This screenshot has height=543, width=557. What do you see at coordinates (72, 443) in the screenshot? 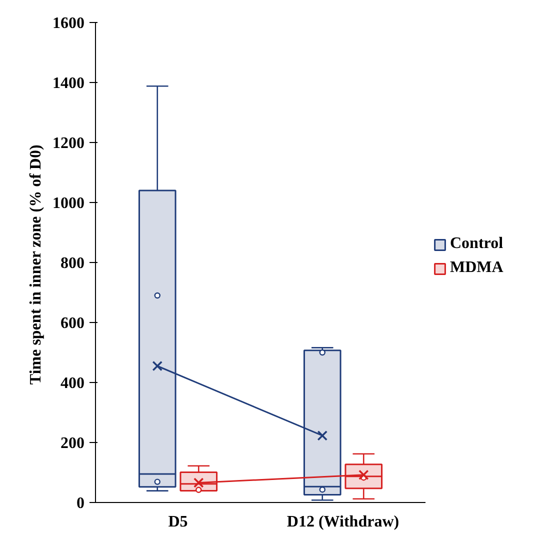
I see `y-tick-label: 200` at bounding box center [72, 443].